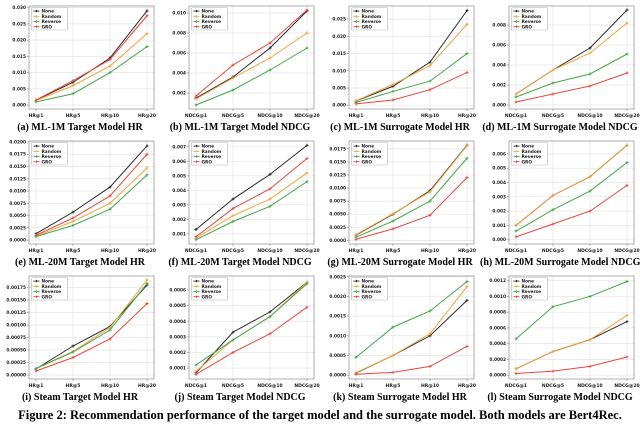 The width and height of the screenshot is (640, 432). I want to click on svg-text: 0.020, so click(339, 37).